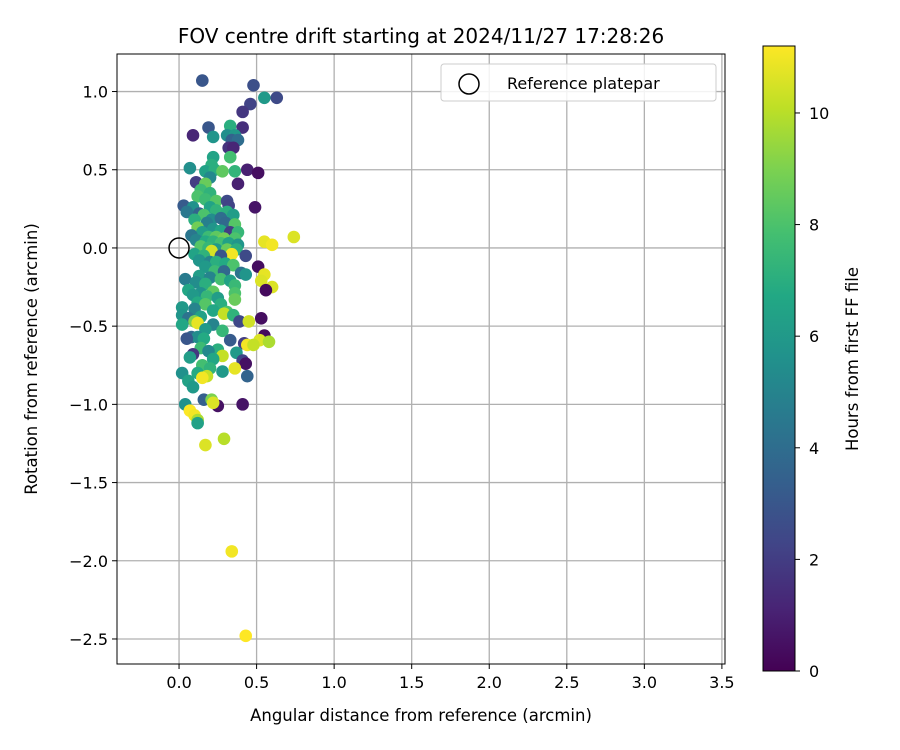 This screenshot has height=750, width=900. Describe the element at coordinates (814, 559) in the screenshot. I see `colorbar-tick-label: 2` at that location.